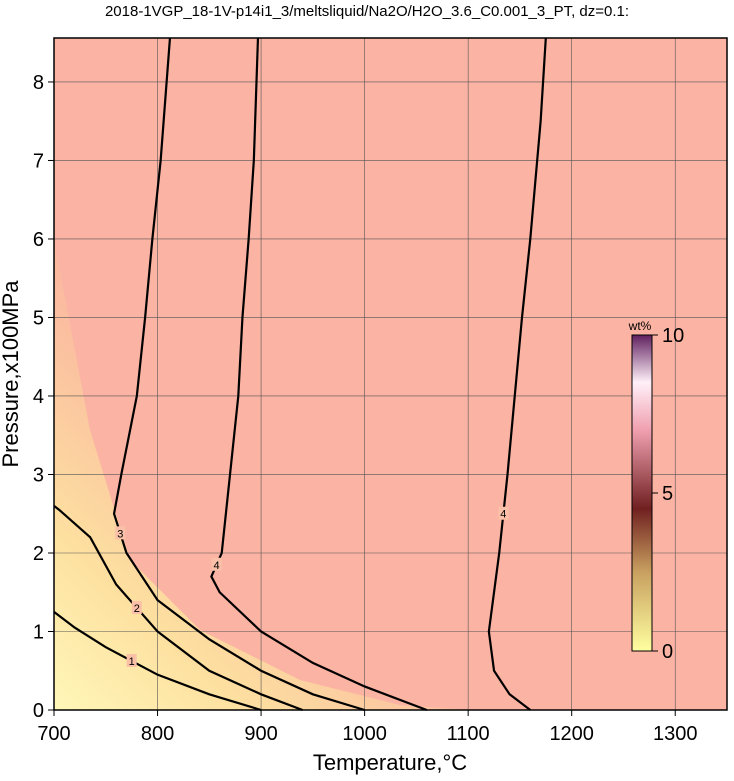 Image resolution: width=734 pixels, height=781 pixels. I want to click on contour-label: 1, so click(132, 662).